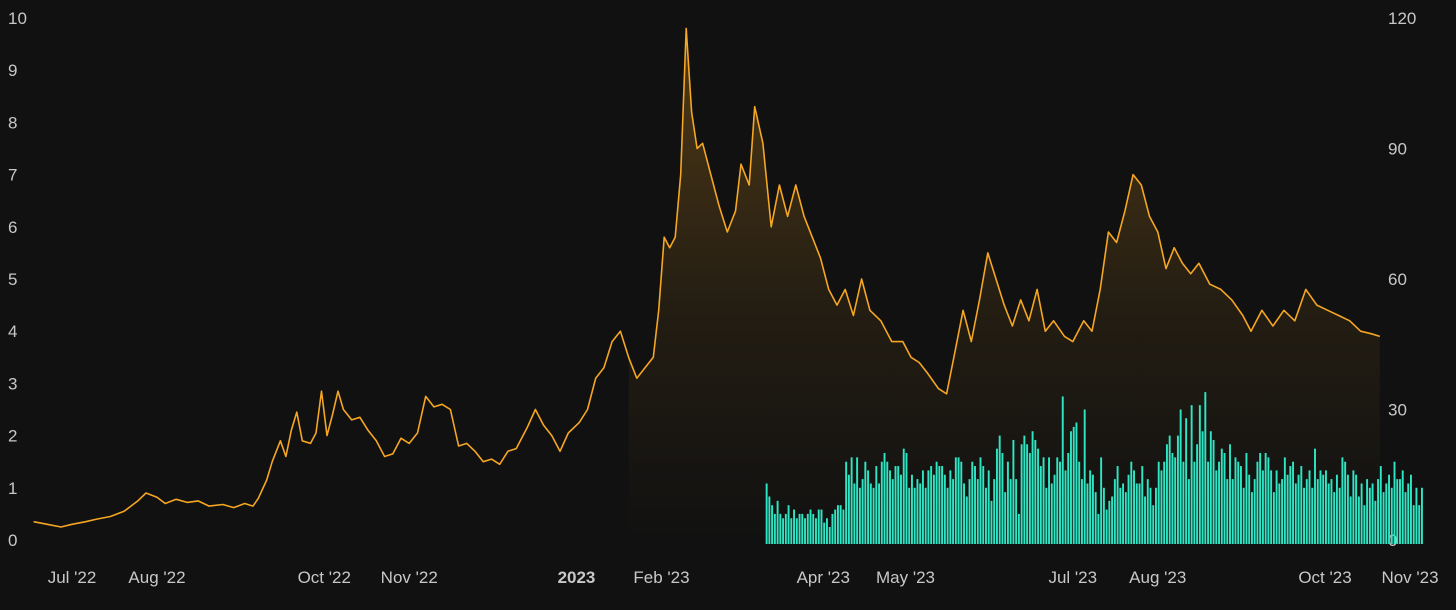 Image resolution: width=1456 pixels, height=610 pixels. Describe the element at coordinates (156, 577) in the screenshot. I see `x-tick-label: Aug '22` at that location.